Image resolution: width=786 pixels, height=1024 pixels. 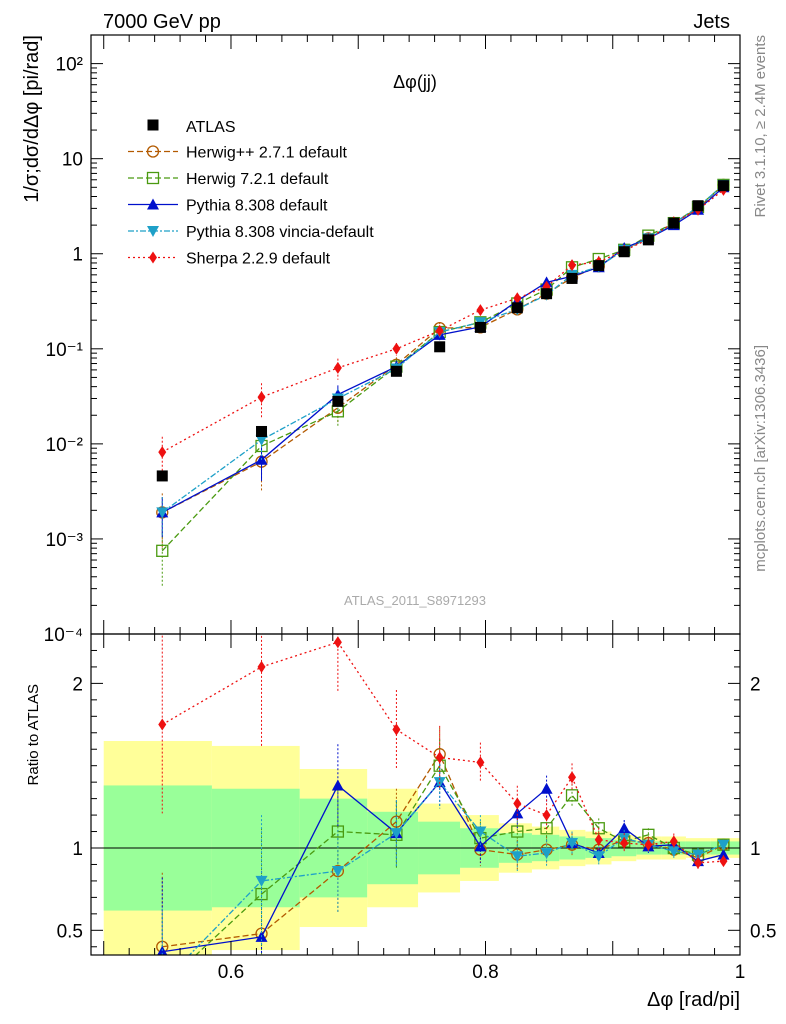 What do you see at coordinates (258, 259) in the screenshot?
I see `legend-label: Sherpa 2.2.9 default` at bounding box center [258, 259].